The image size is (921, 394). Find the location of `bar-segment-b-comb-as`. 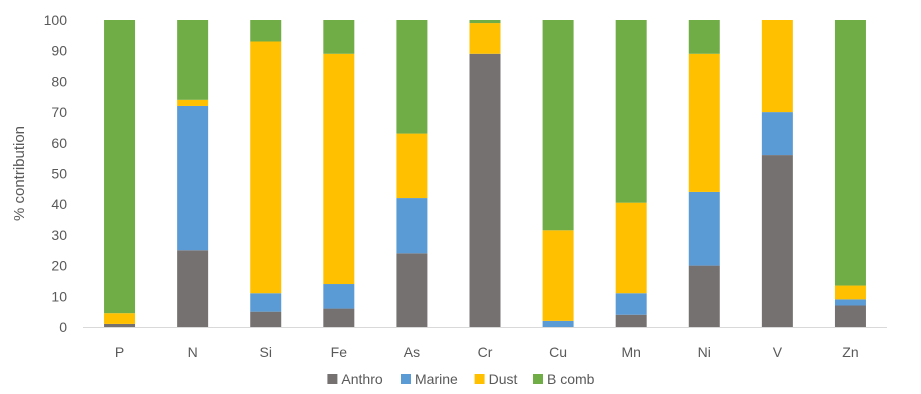

bar-segment-b-comb-as is located at coordinates (412, 77).